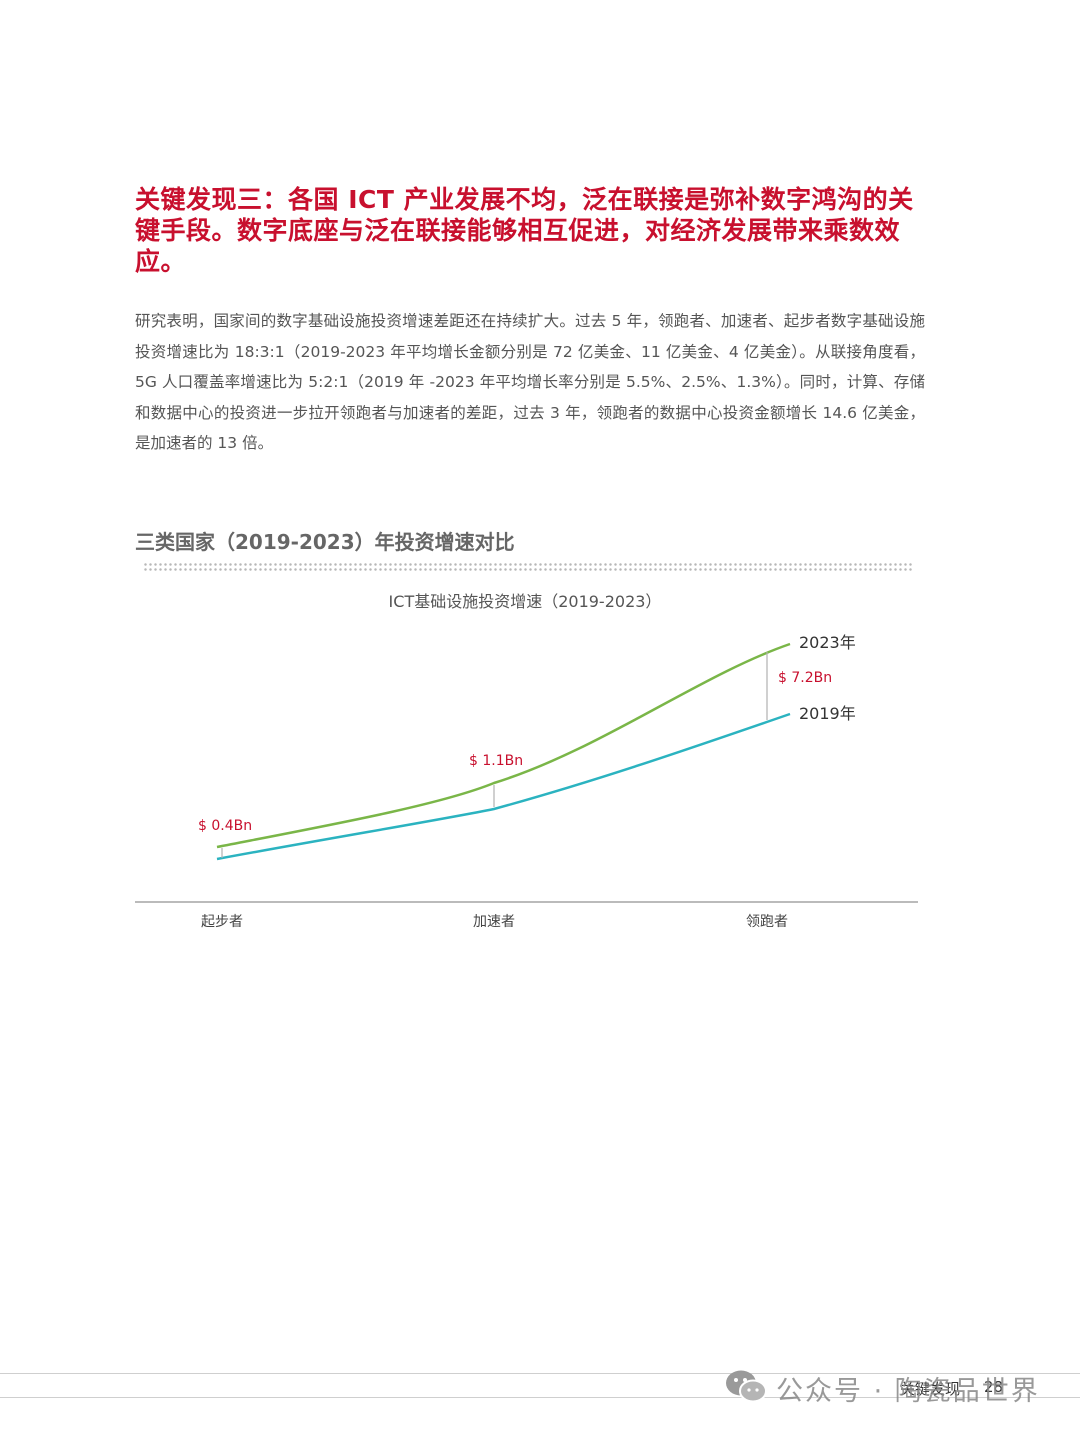 The width and height of the screenshot is (1080, 1430). Describe the element at coordinates (827, 642) in the screenshot. I see `series-label-2023: 2023年` at that location.